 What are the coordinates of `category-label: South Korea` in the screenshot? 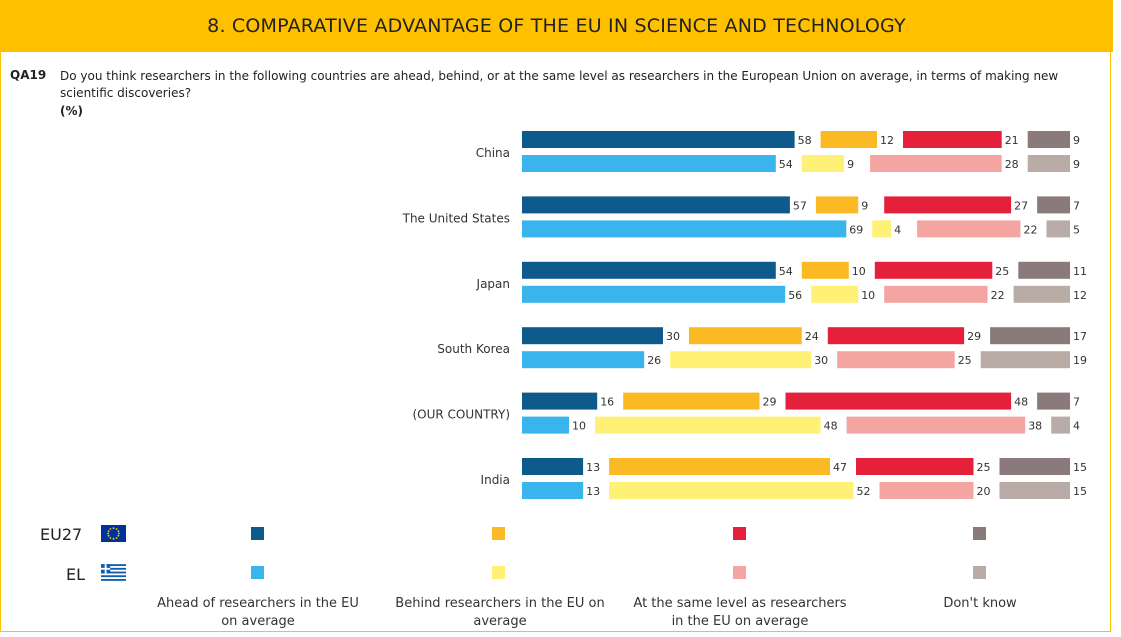 It's located at (473, 349).